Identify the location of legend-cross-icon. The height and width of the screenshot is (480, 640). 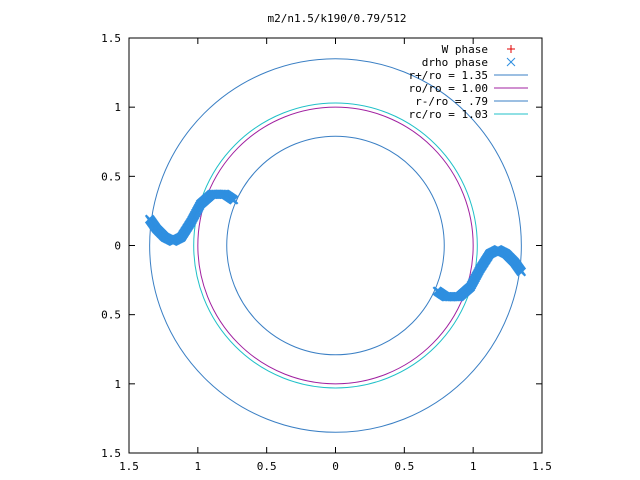
(511, 62).